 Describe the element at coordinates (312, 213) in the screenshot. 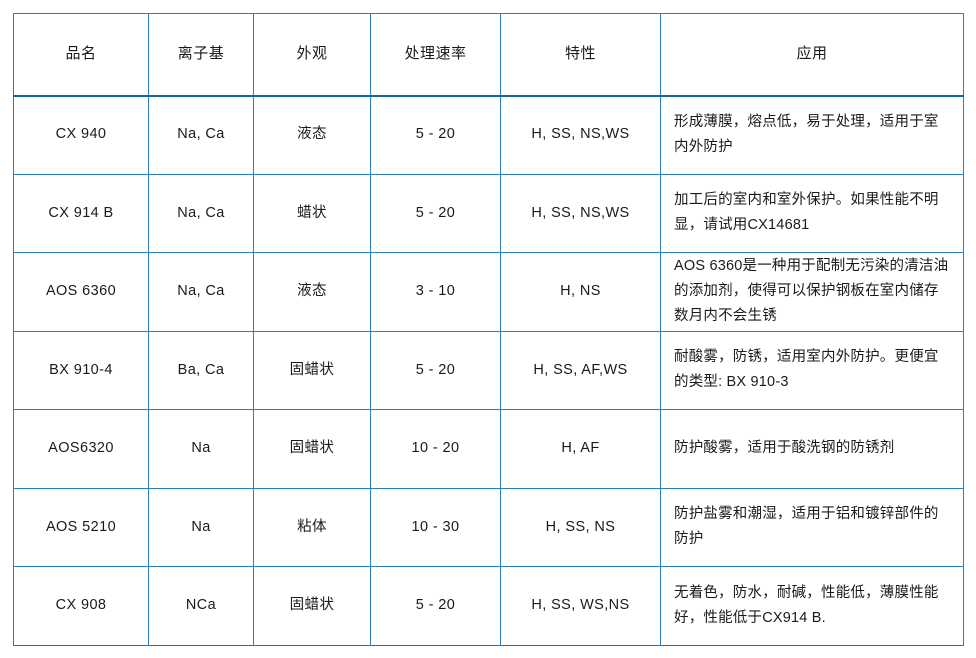

I see `cell-appearance: 蜡状` at that location.